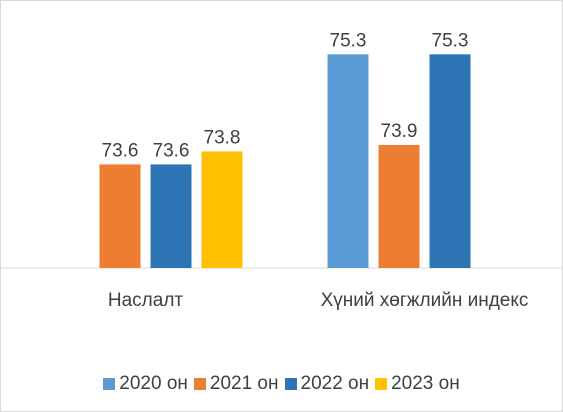 The width and height of the screenshot is (563, 412). What do you see at coordinates (281, 384) in the screenshot?
I see `legend: 2020 он 2021 он 2022 он 2023 он` at bounding box center [281, 384].